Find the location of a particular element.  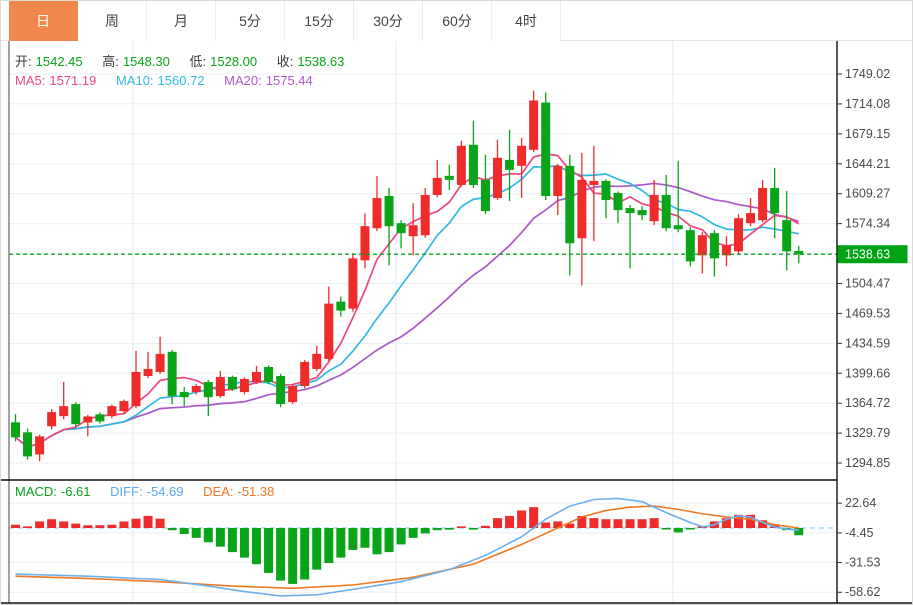

tab-15min: 15分 is located at coordinates (319, 21).